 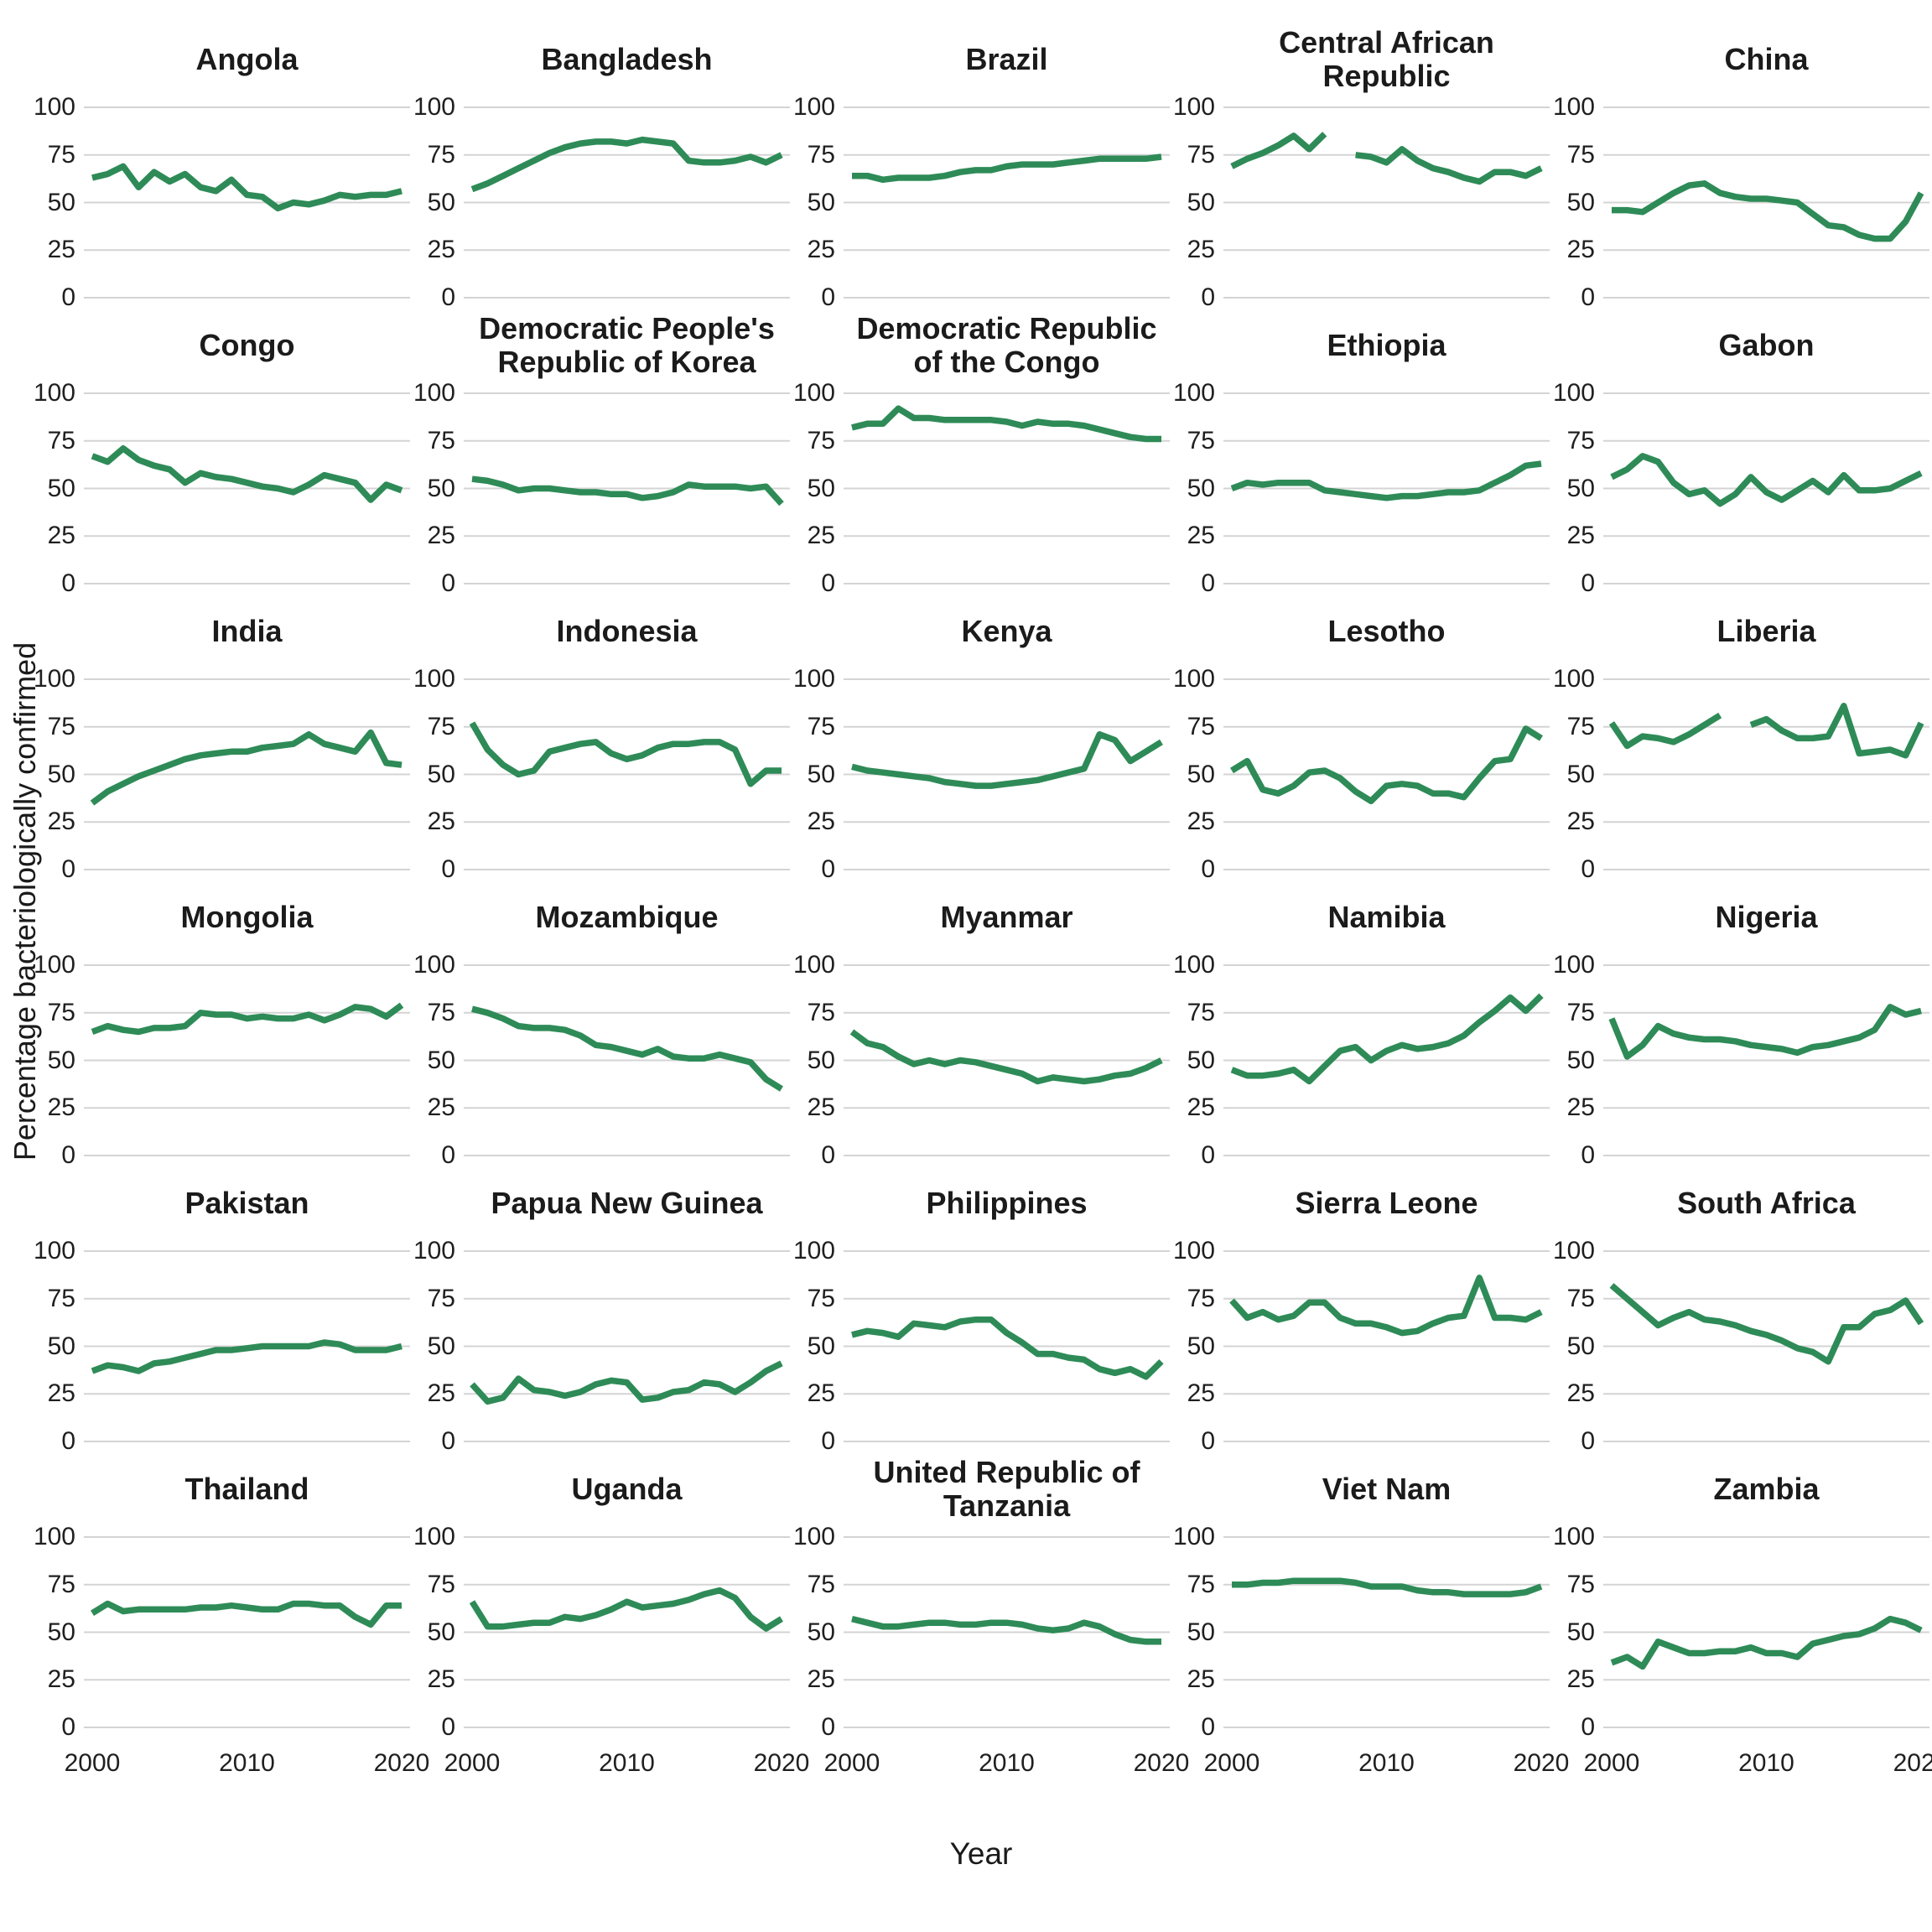 I want to click on panel-liberia: Liberia 100 75 50 25 0, so click(x=1739, y=739).